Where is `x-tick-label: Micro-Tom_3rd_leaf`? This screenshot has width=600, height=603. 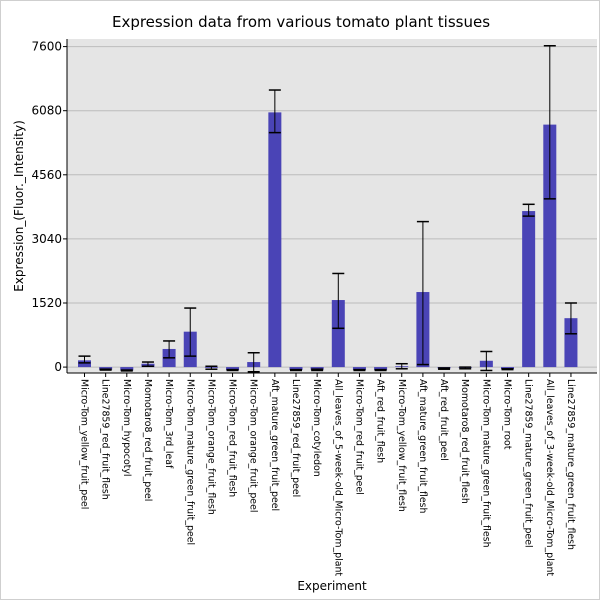
x-tick-label: Micro-Tom_3rd_leaf is located at coordinates (168, 424).